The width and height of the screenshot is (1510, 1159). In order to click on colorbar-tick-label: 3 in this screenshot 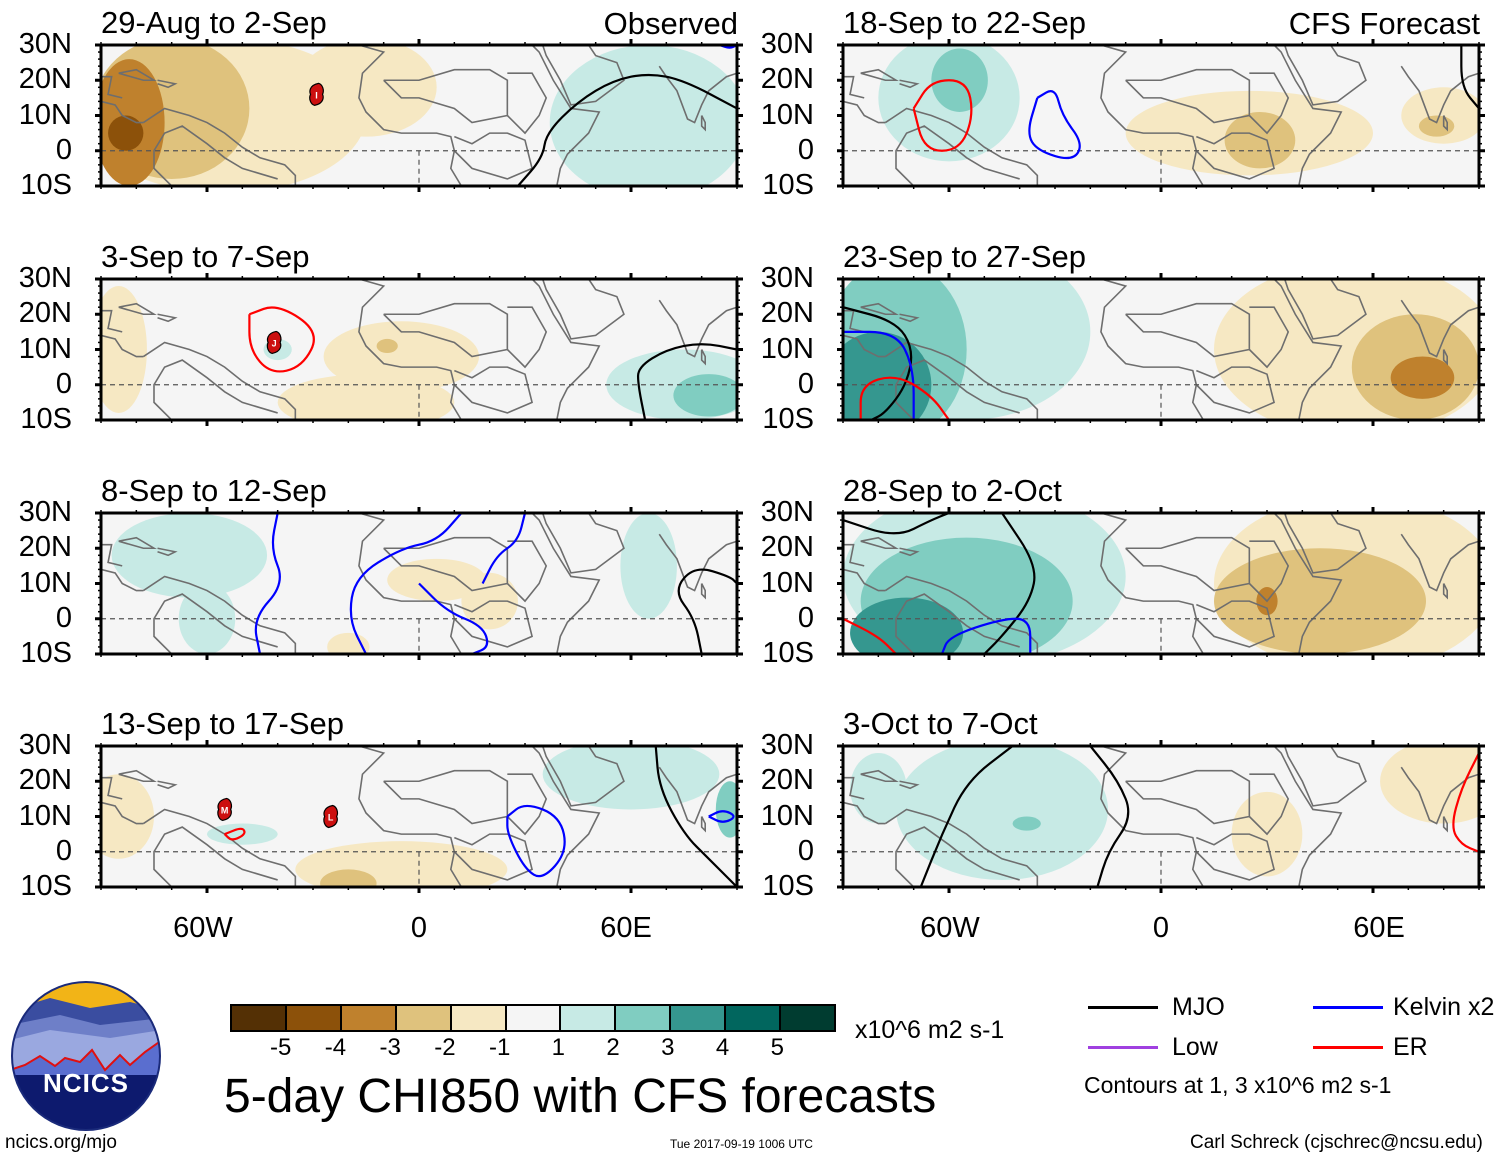, I will do `click(668, 1047)`.